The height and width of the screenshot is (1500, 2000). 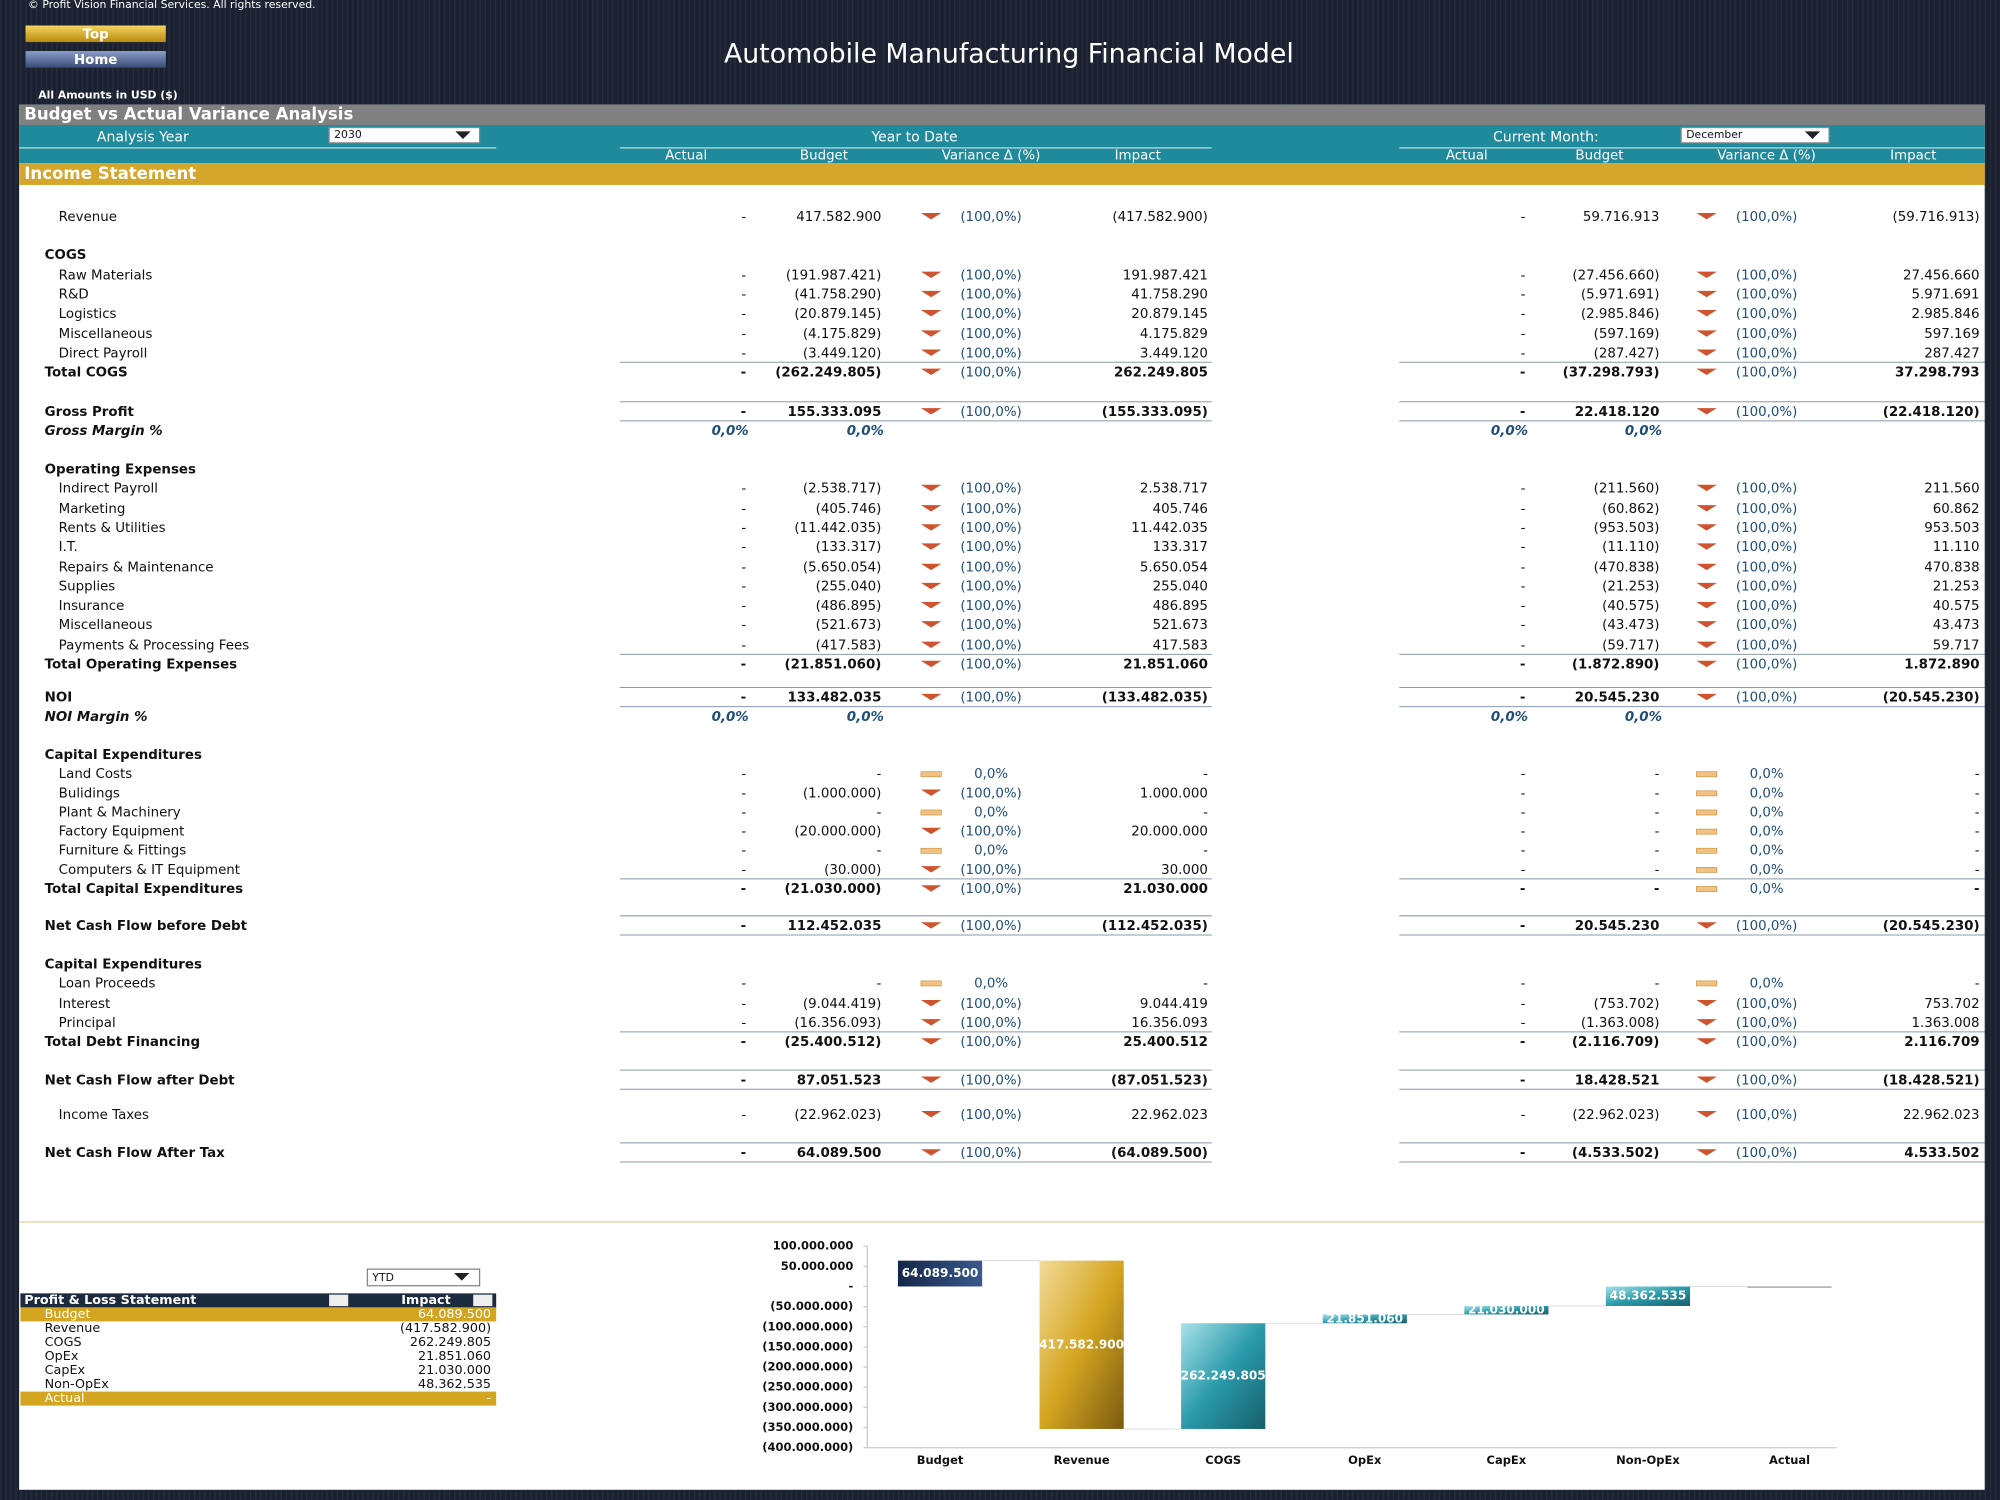 I want to click on row-label: Loan Proceeds, so click(x=107, y=983).